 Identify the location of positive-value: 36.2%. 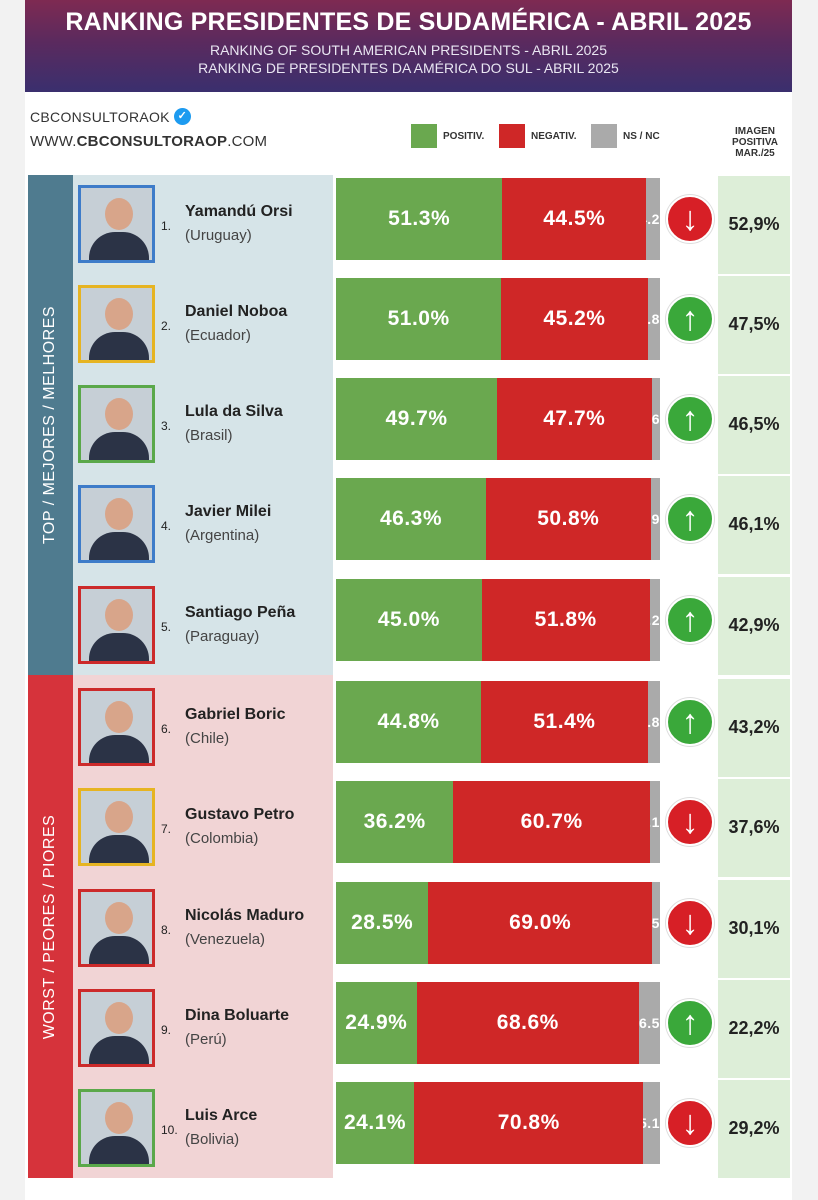
(394, 821).